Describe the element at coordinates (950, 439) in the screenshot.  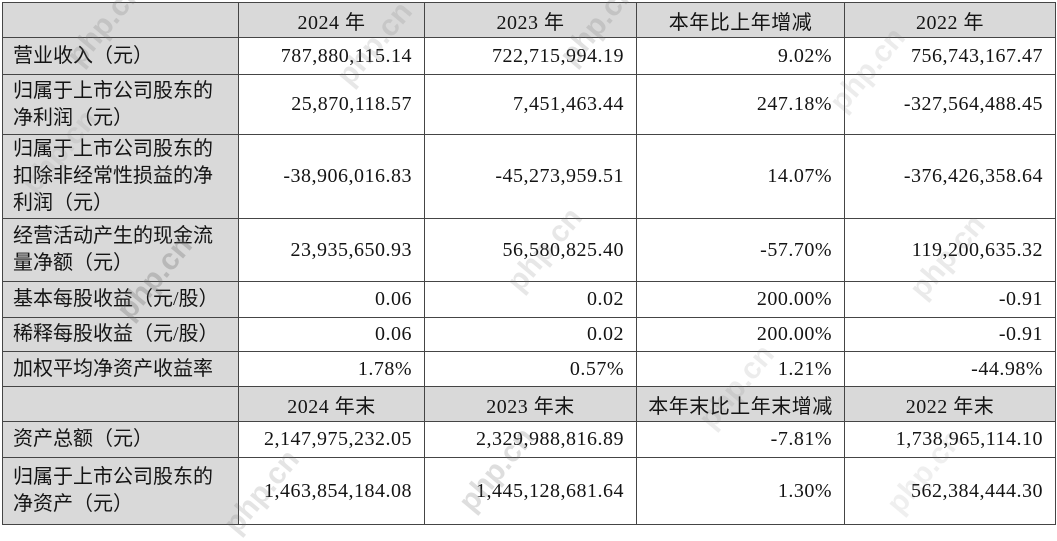
I see `cell-2022: 1,738,965,114.10` at that location.